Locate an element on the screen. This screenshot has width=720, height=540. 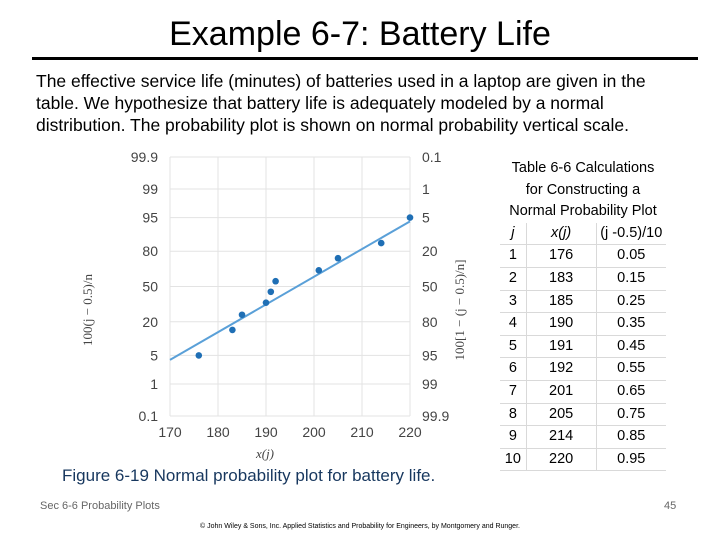
table-caption: Normal Probability Plot is located at coordinates (583, 211).